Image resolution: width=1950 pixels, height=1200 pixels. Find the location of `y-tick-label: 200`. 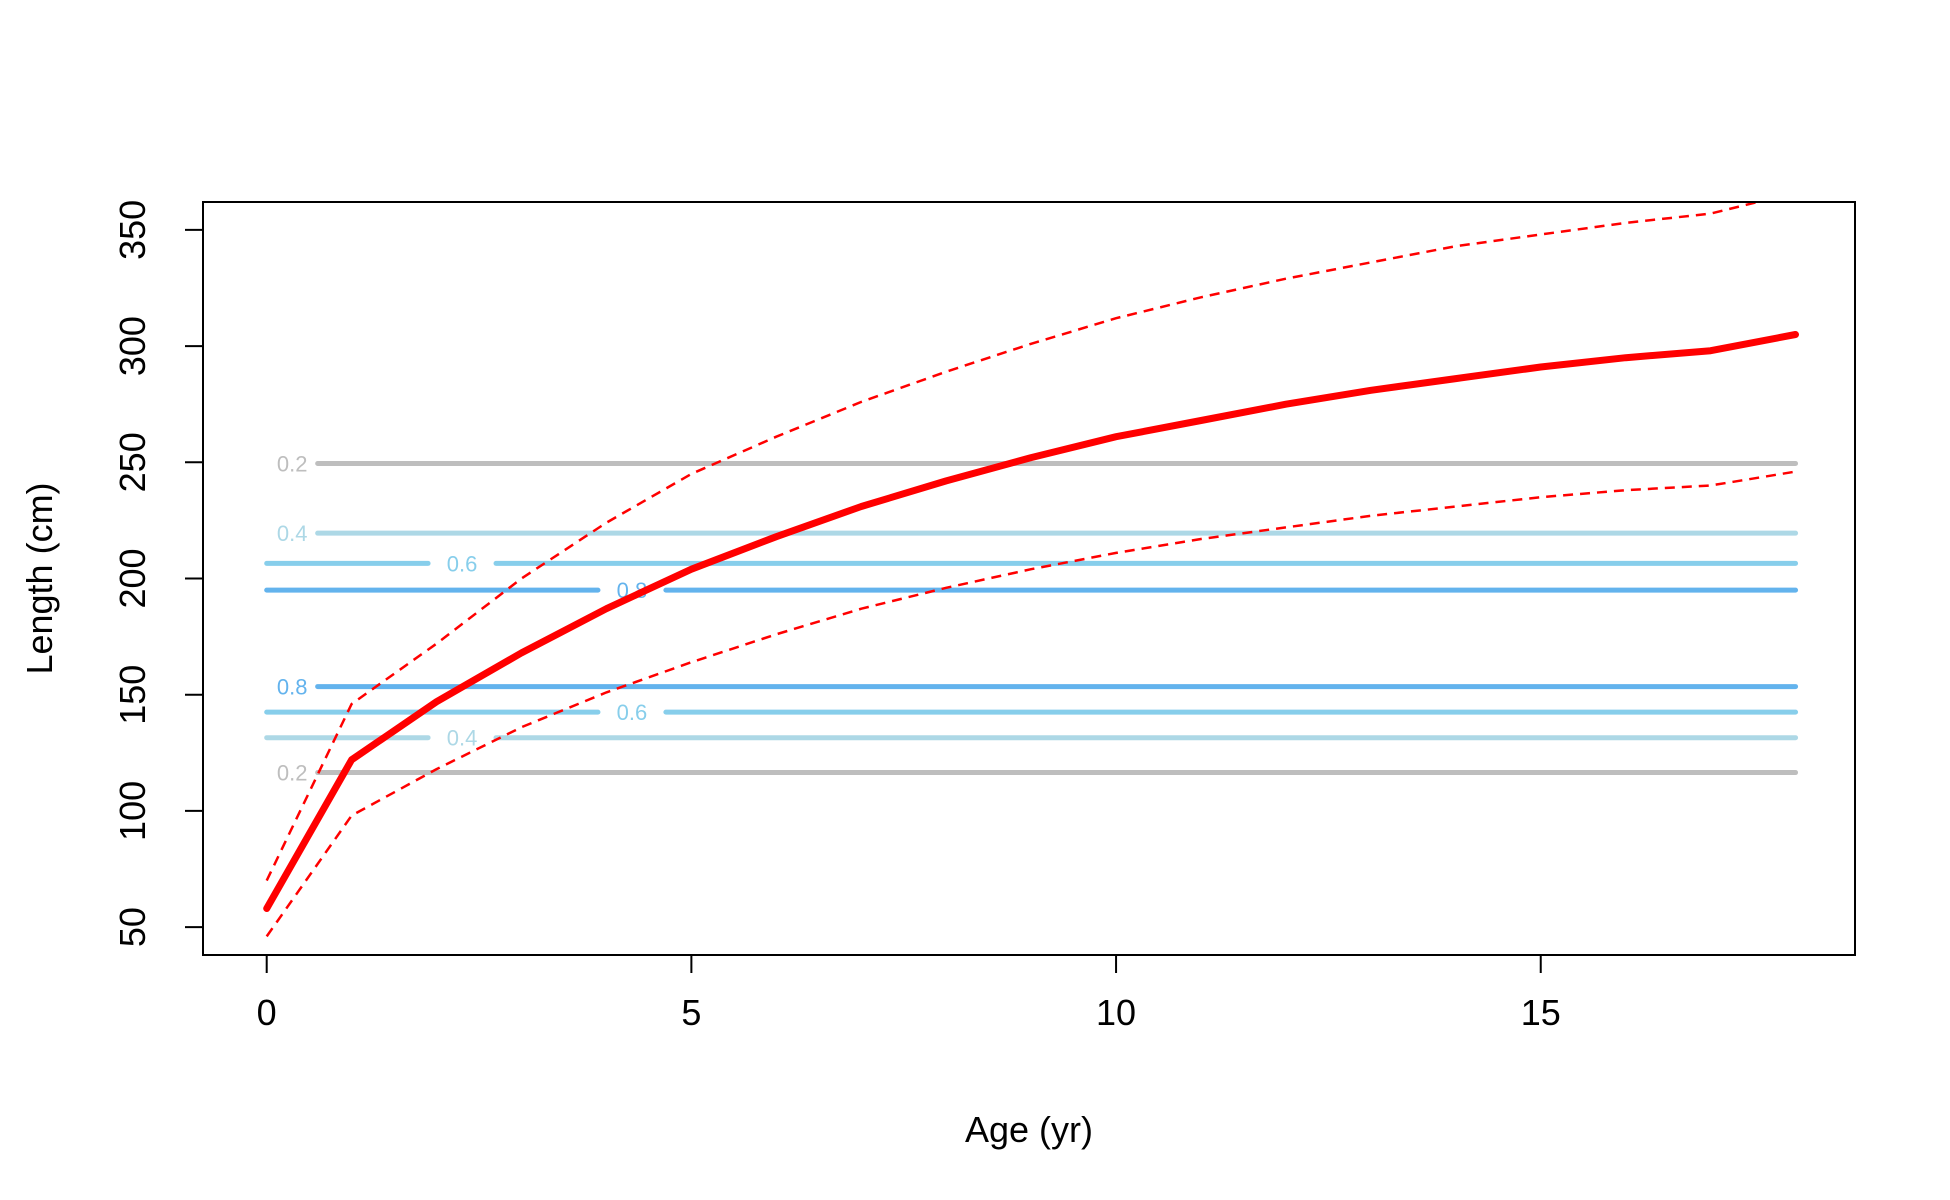

y-tick-label: 200 is located at coordinates (132, 578).